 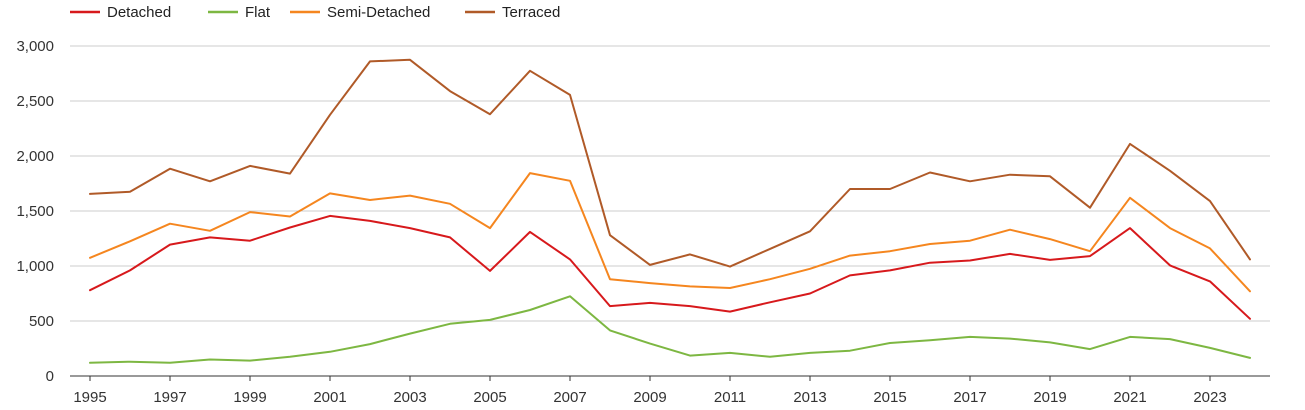 I want to click on x-tick-label: 2001, so click(x=329, y=397).